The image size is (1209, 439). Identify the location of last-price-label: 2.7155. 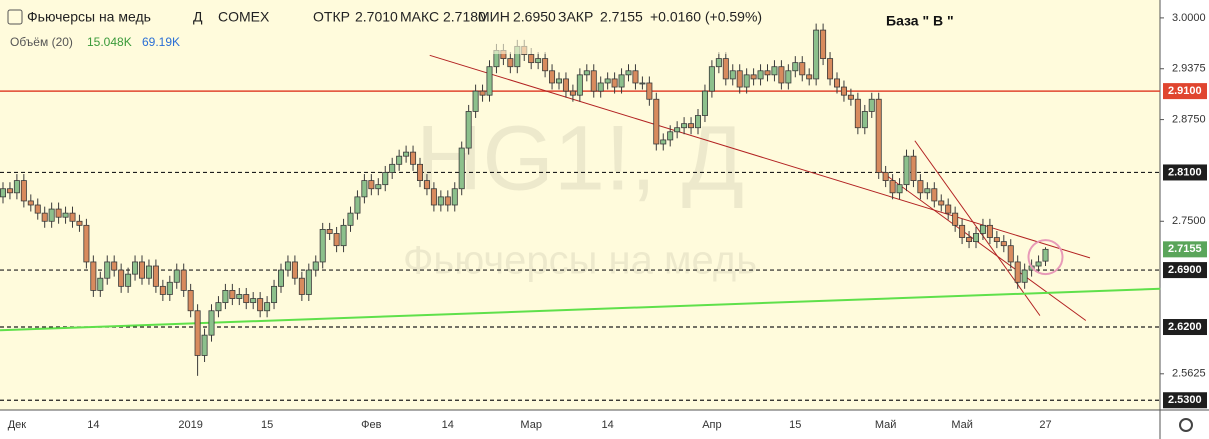
(1185, 249).